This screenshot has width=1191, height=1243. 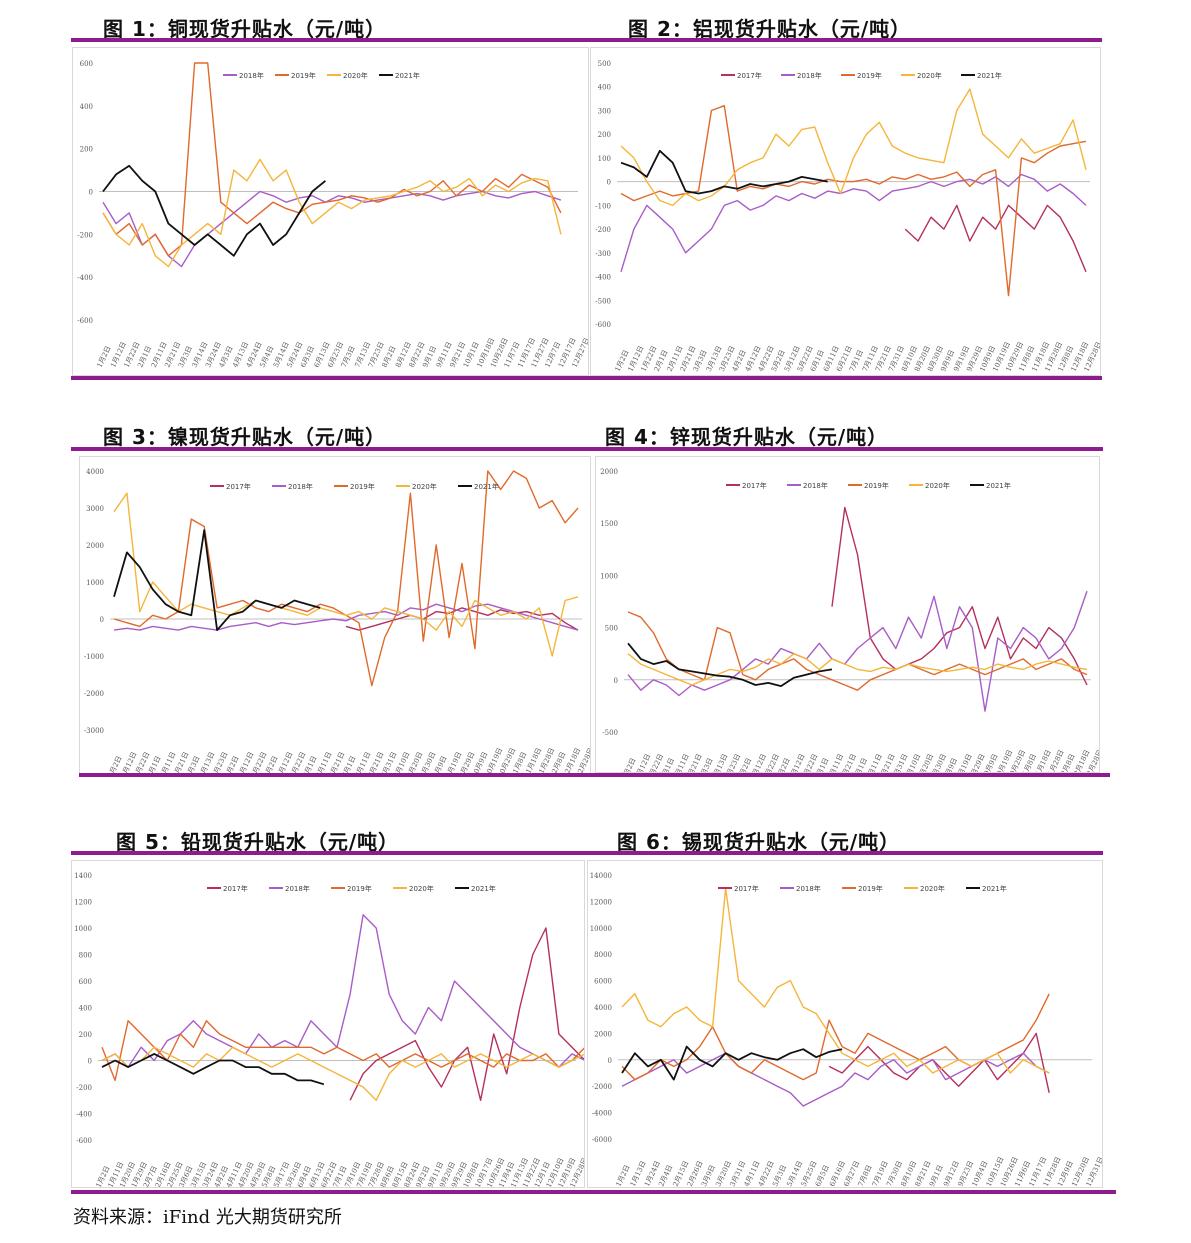 What do you see at coordinates (245, 29) in the screenshot?
I see `chart-1-title: 图 1：铜现货升贴水（元/吨）` at bounding box center [245, 29].